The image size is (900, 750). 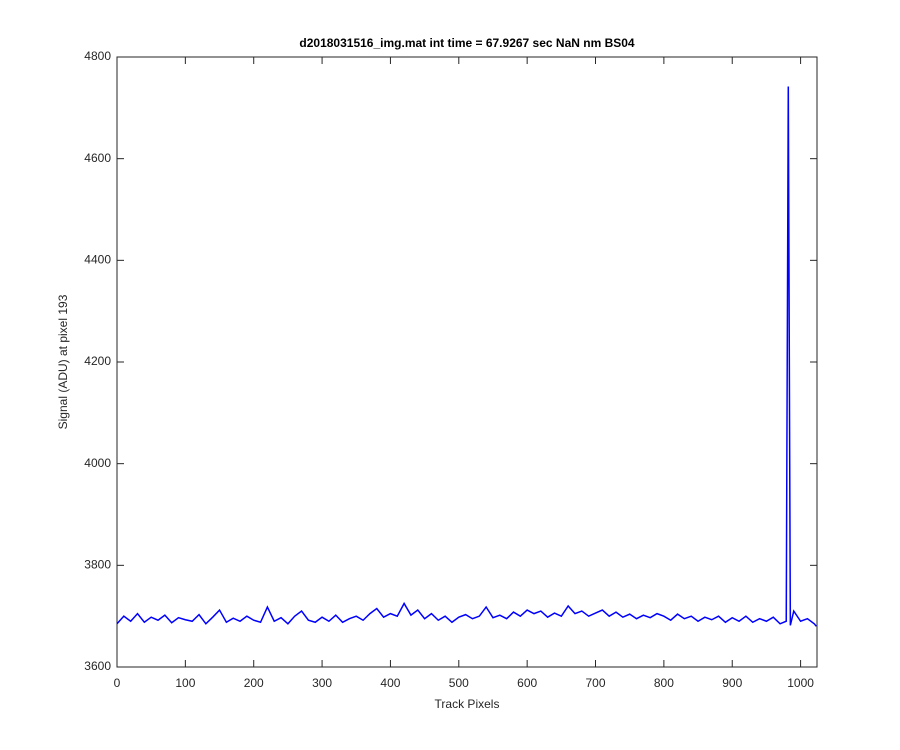 What do you see at coordinates (97, 56) in the screenshot?
I see `y-tick-label: 4800` at bounding box center [97, 56].